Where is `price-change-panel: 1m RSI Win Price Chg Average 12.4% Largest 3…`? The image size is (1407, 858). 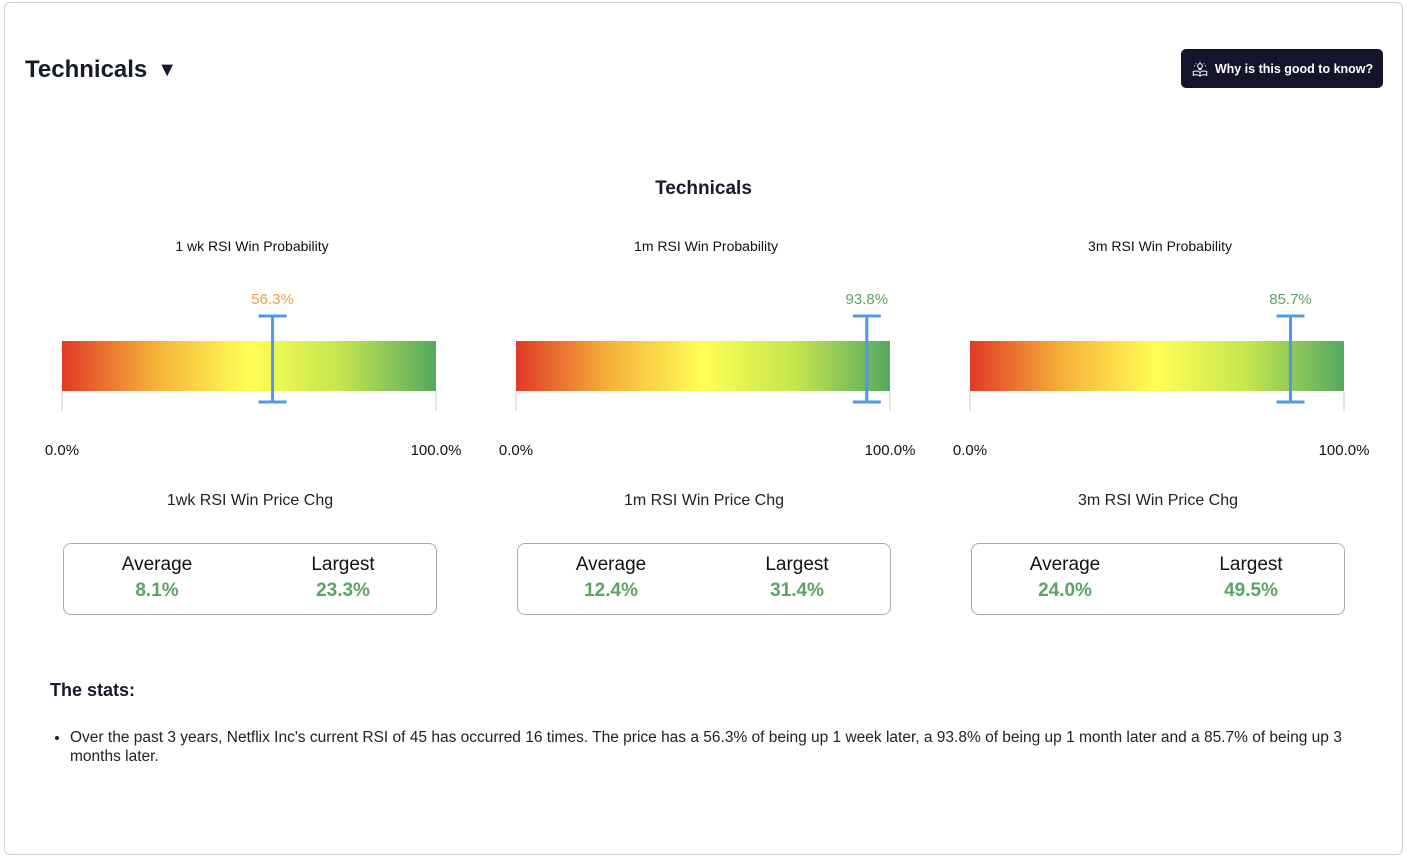 price-change-panel: 1m RSI Win Price Chg Average 12.4% Largest 3… is located at coordinates (704, 553).